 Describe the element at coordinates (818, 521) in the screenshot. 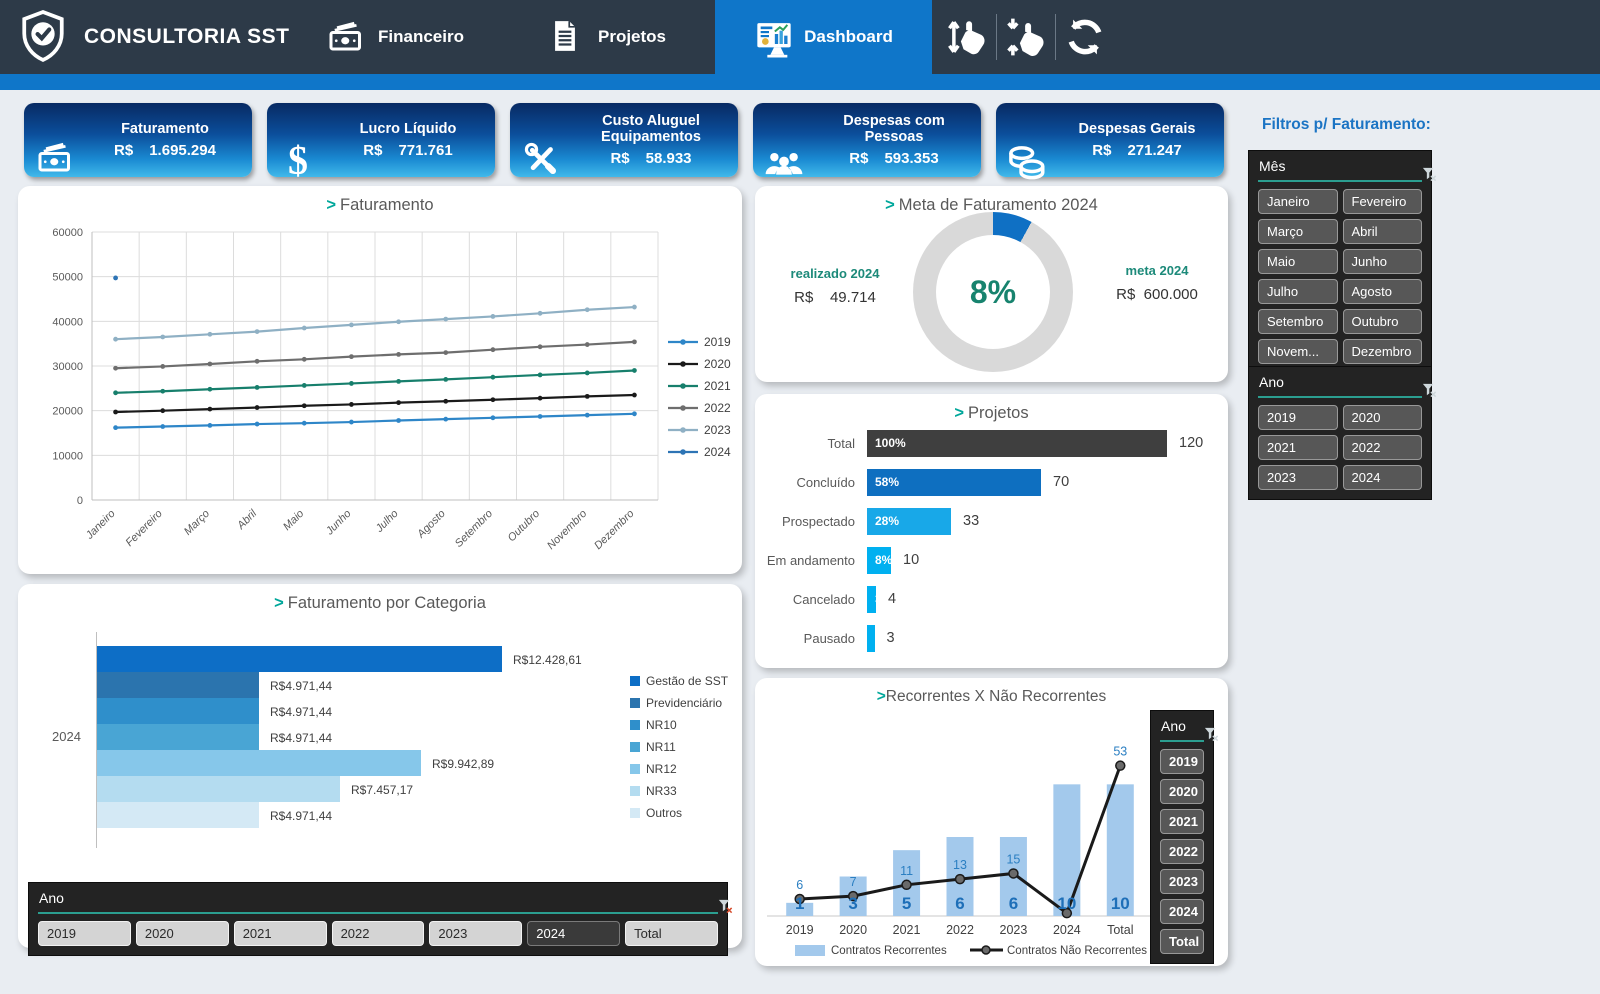

I see `projetos-row-label: Prospectado` at that location.